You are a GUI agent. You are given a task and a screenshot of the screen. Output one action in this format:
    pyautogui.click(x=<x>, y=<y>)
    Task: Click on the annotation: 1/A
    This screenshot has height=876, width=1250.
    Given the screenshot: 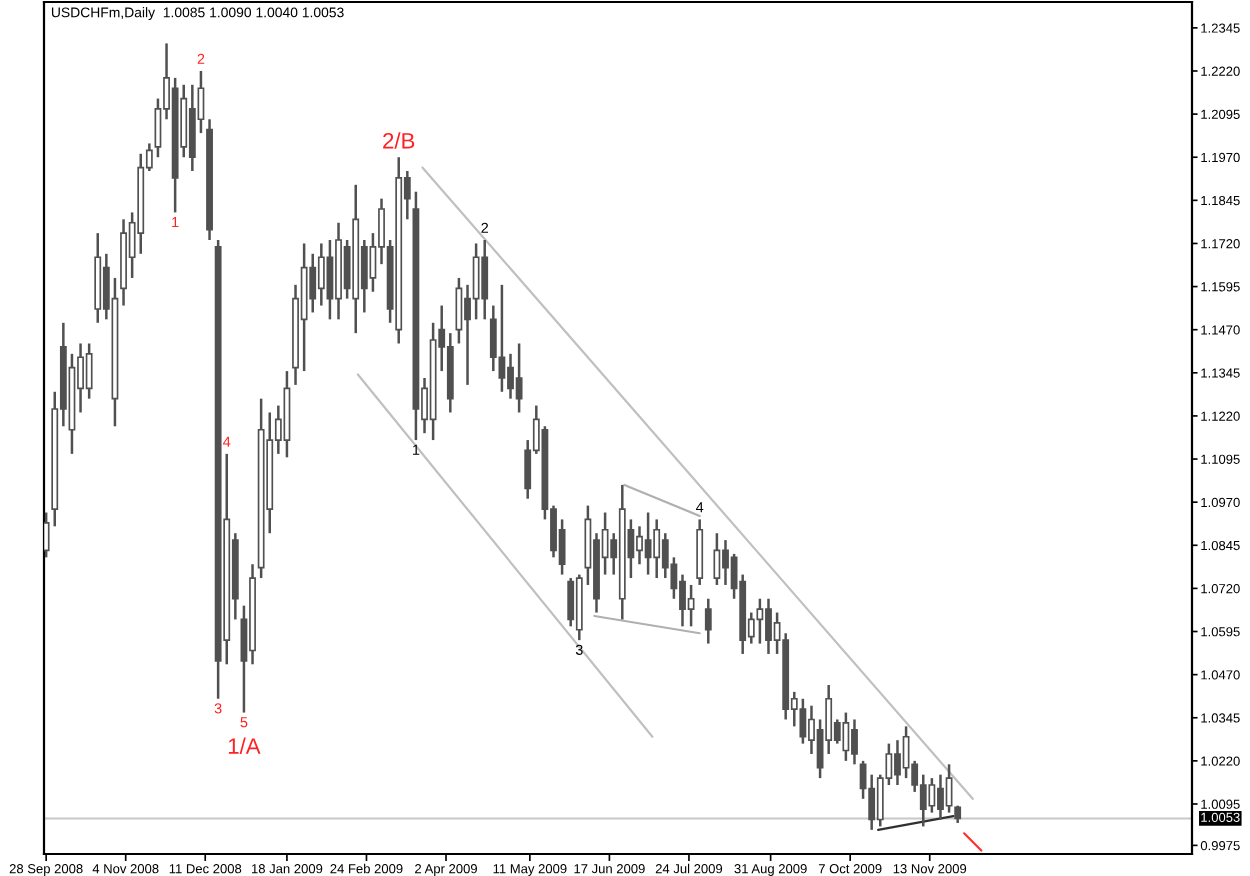 What is the action you would take?
    pyautogui.click(x=244, y=745)
    